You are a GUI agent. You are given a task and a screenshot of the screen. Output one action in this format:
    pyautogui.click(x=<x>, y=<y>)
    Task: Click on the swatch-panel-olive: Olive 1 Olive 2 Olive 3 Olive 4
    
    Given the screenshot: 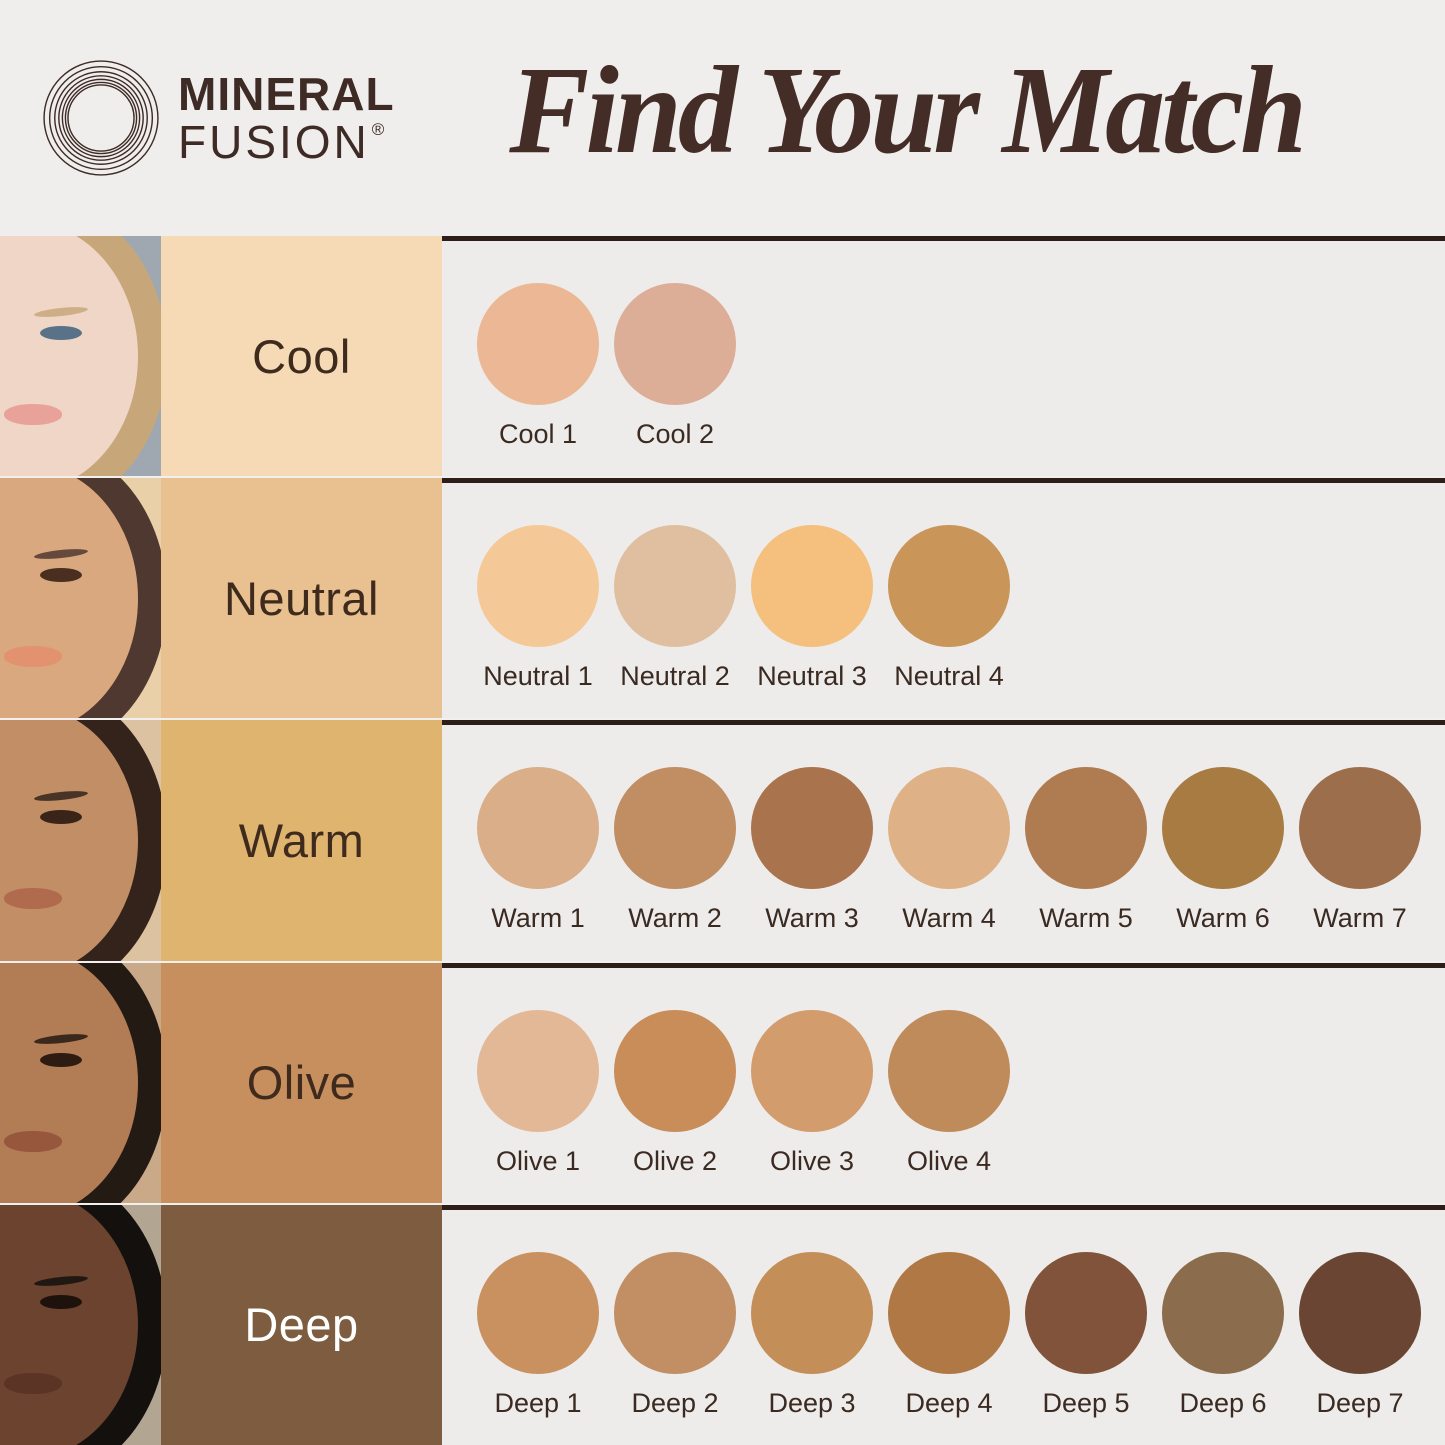 What is the action you would take?
    pyautogui.click(x=943, y=1082)
    